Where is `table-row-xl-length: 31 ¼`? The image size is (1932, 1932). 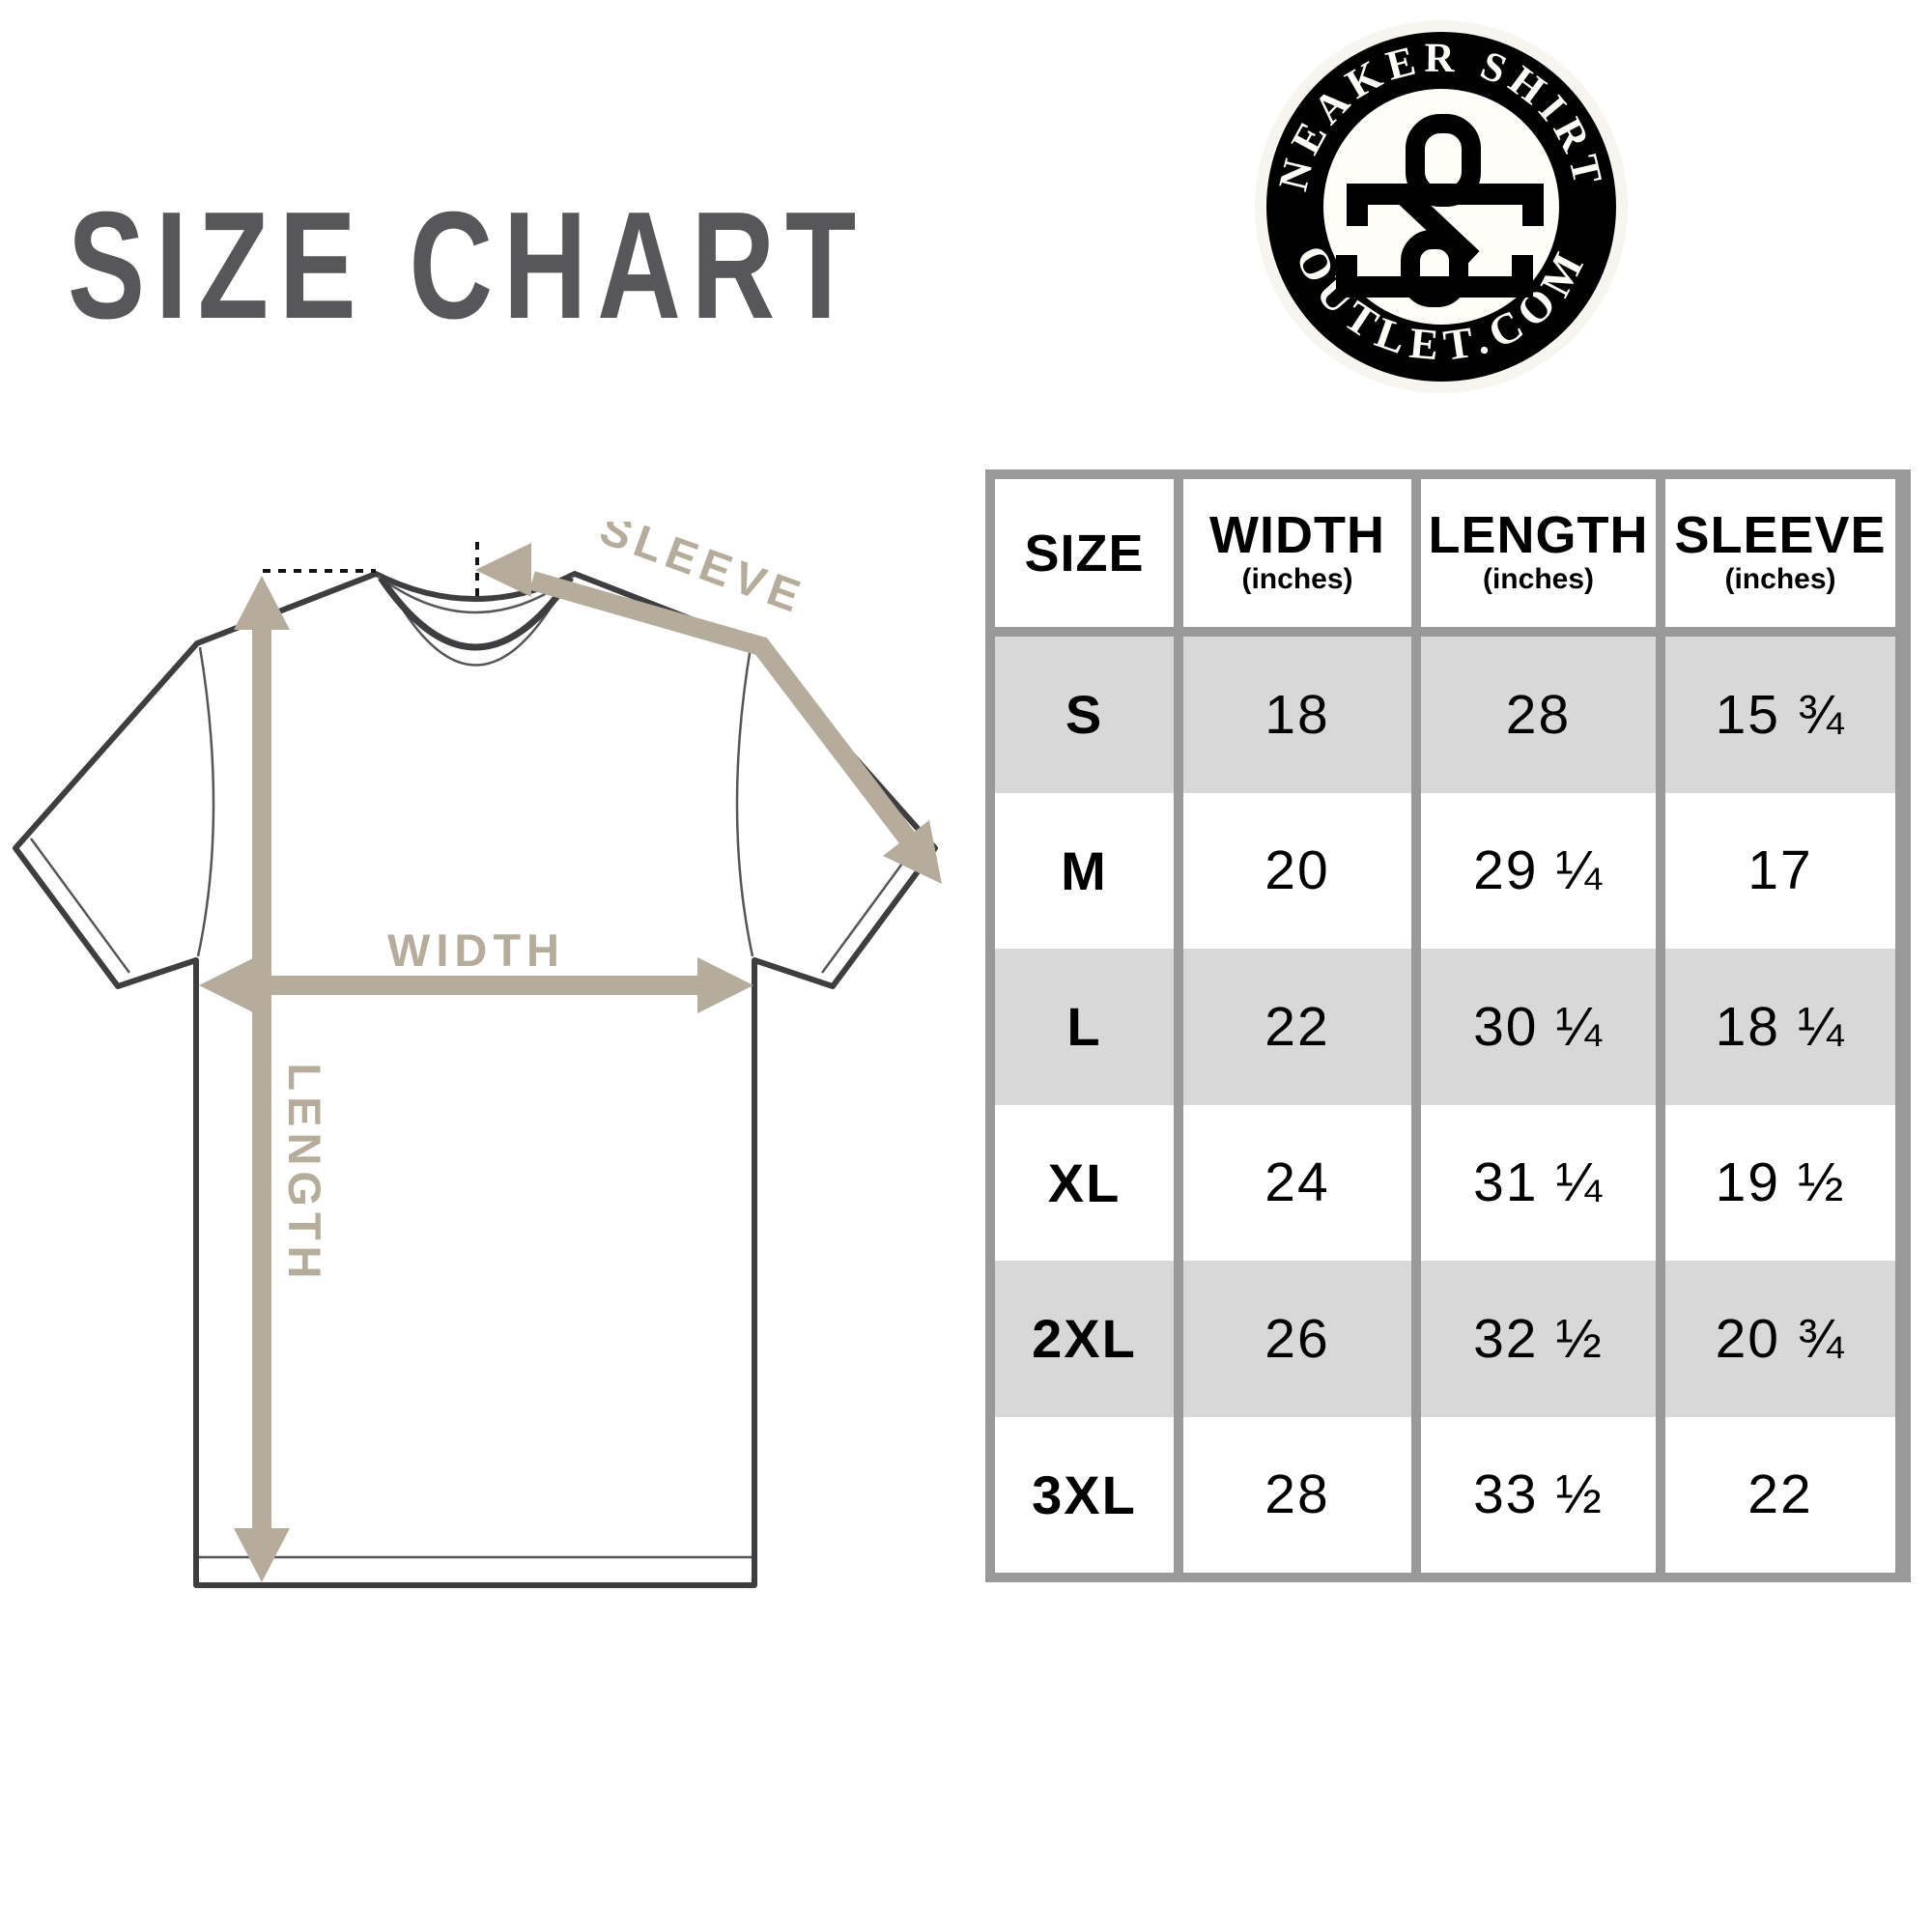
table-row-xl-length: 31 ¼ is located at coordinates (1538, 1182).